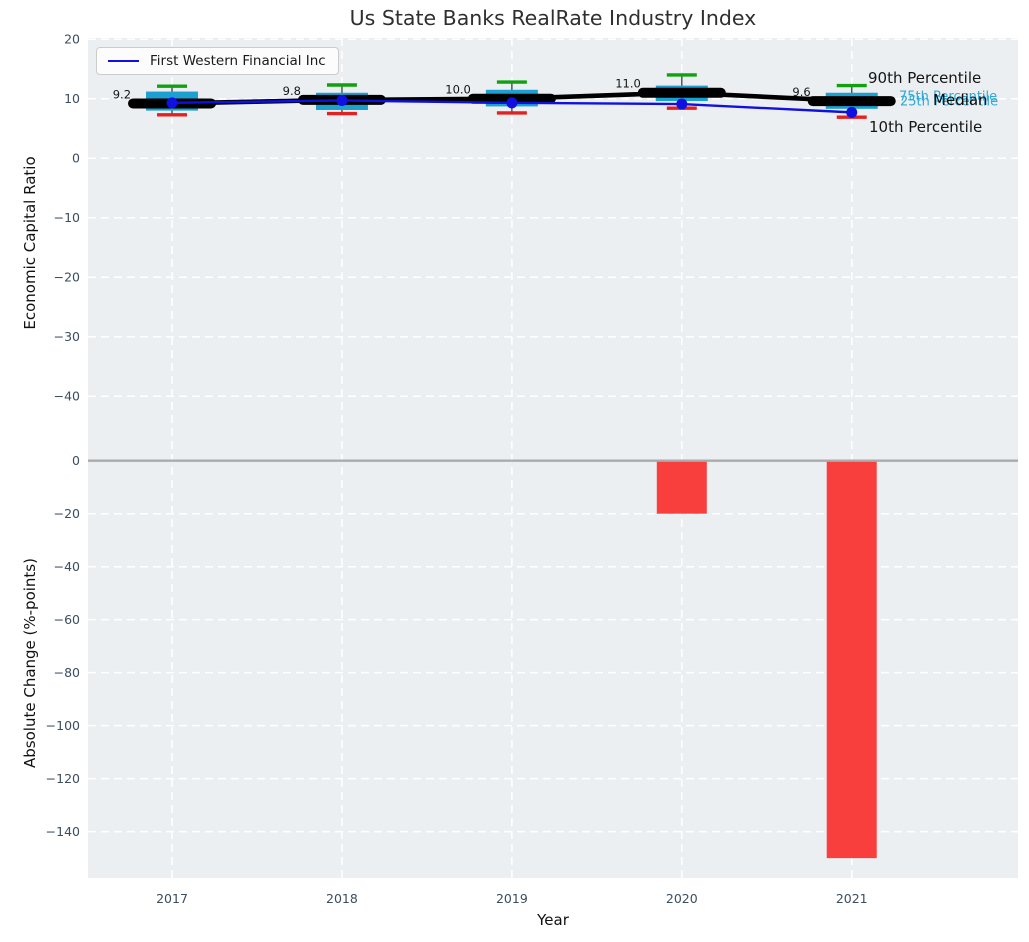 The width and height of the screenshot is (1029, 942). I want to click on label-75th-percentile: 75th Percentile, so click(948, 97).